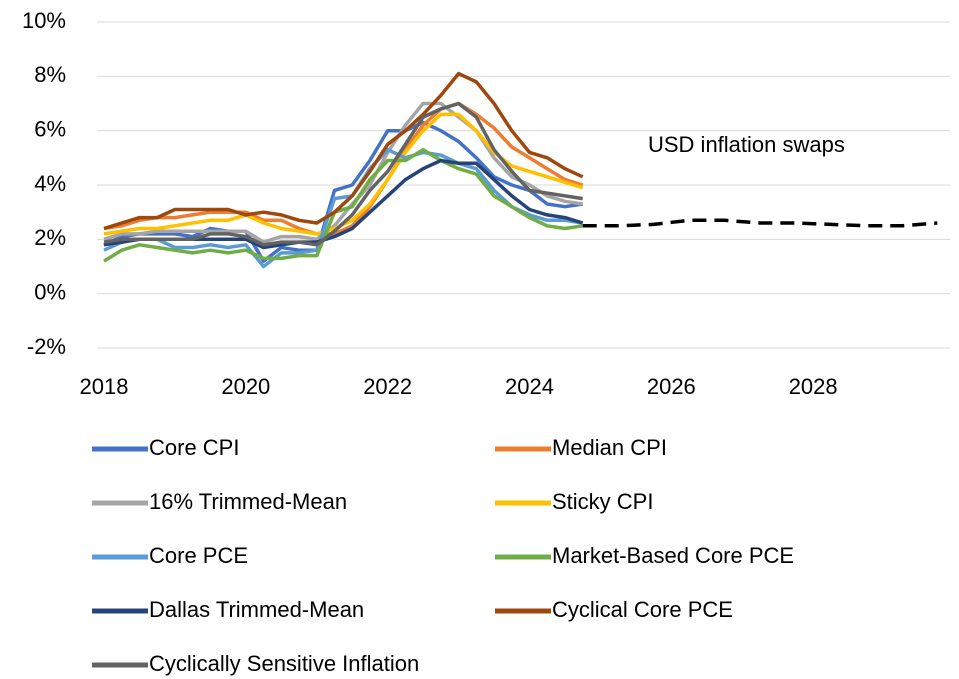 The image size is (959, 679). What do you see at coordinates (529, 386) in the screenshot?
I see `x-tick-label: 2024` at bounding box center [529, 386].